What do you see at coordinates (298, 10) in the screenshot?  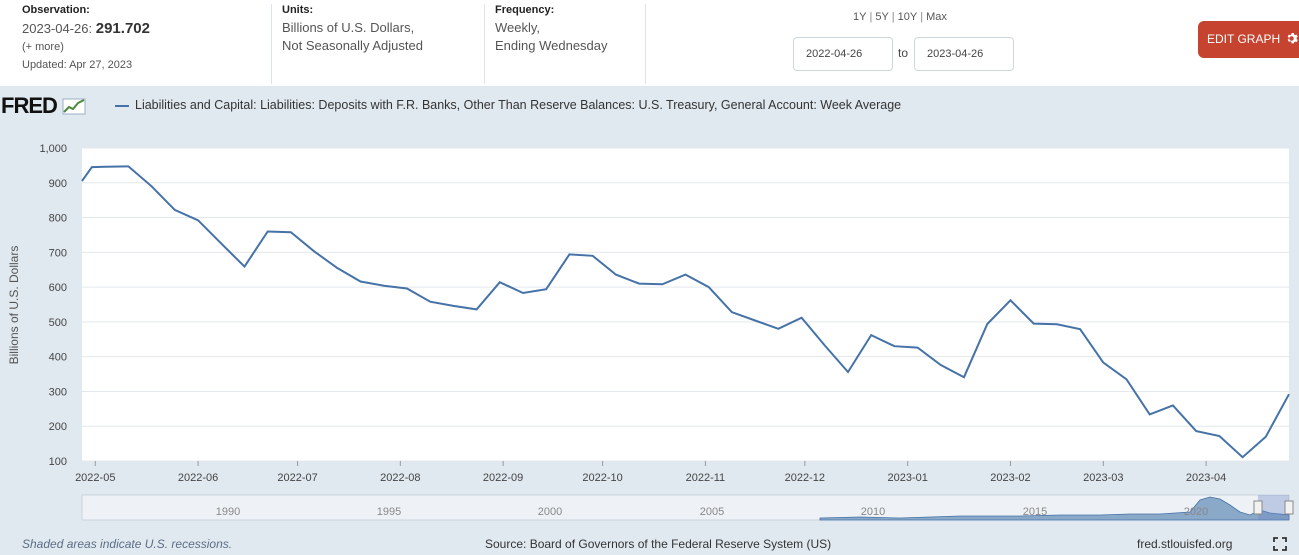 I see `units-label: Units:` at bounding box center [298, 10].